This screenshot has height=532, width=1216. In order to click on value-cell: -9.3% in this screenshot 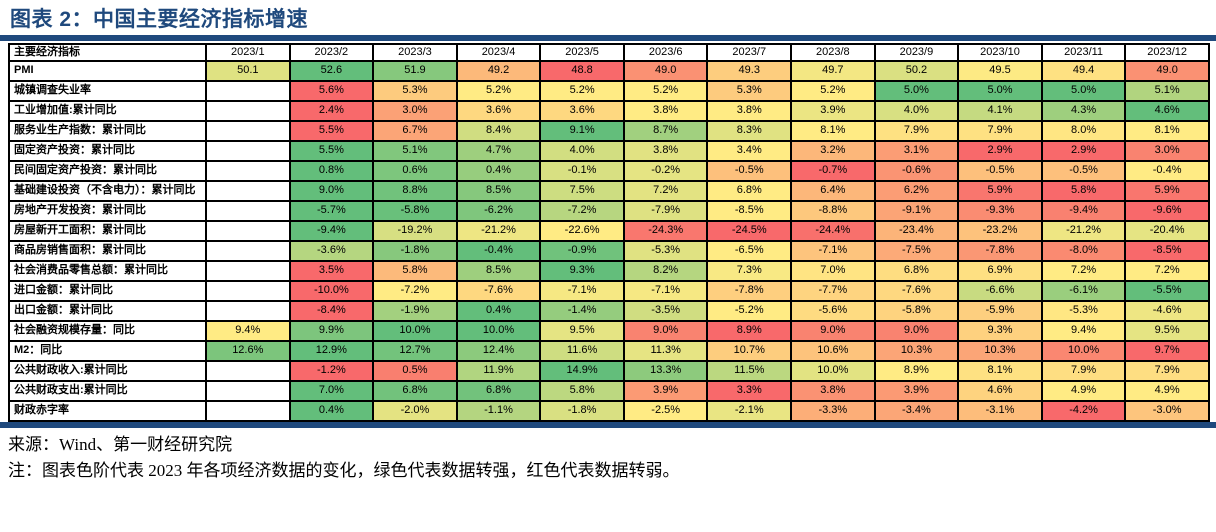, I will do `click(1000, 211)`.